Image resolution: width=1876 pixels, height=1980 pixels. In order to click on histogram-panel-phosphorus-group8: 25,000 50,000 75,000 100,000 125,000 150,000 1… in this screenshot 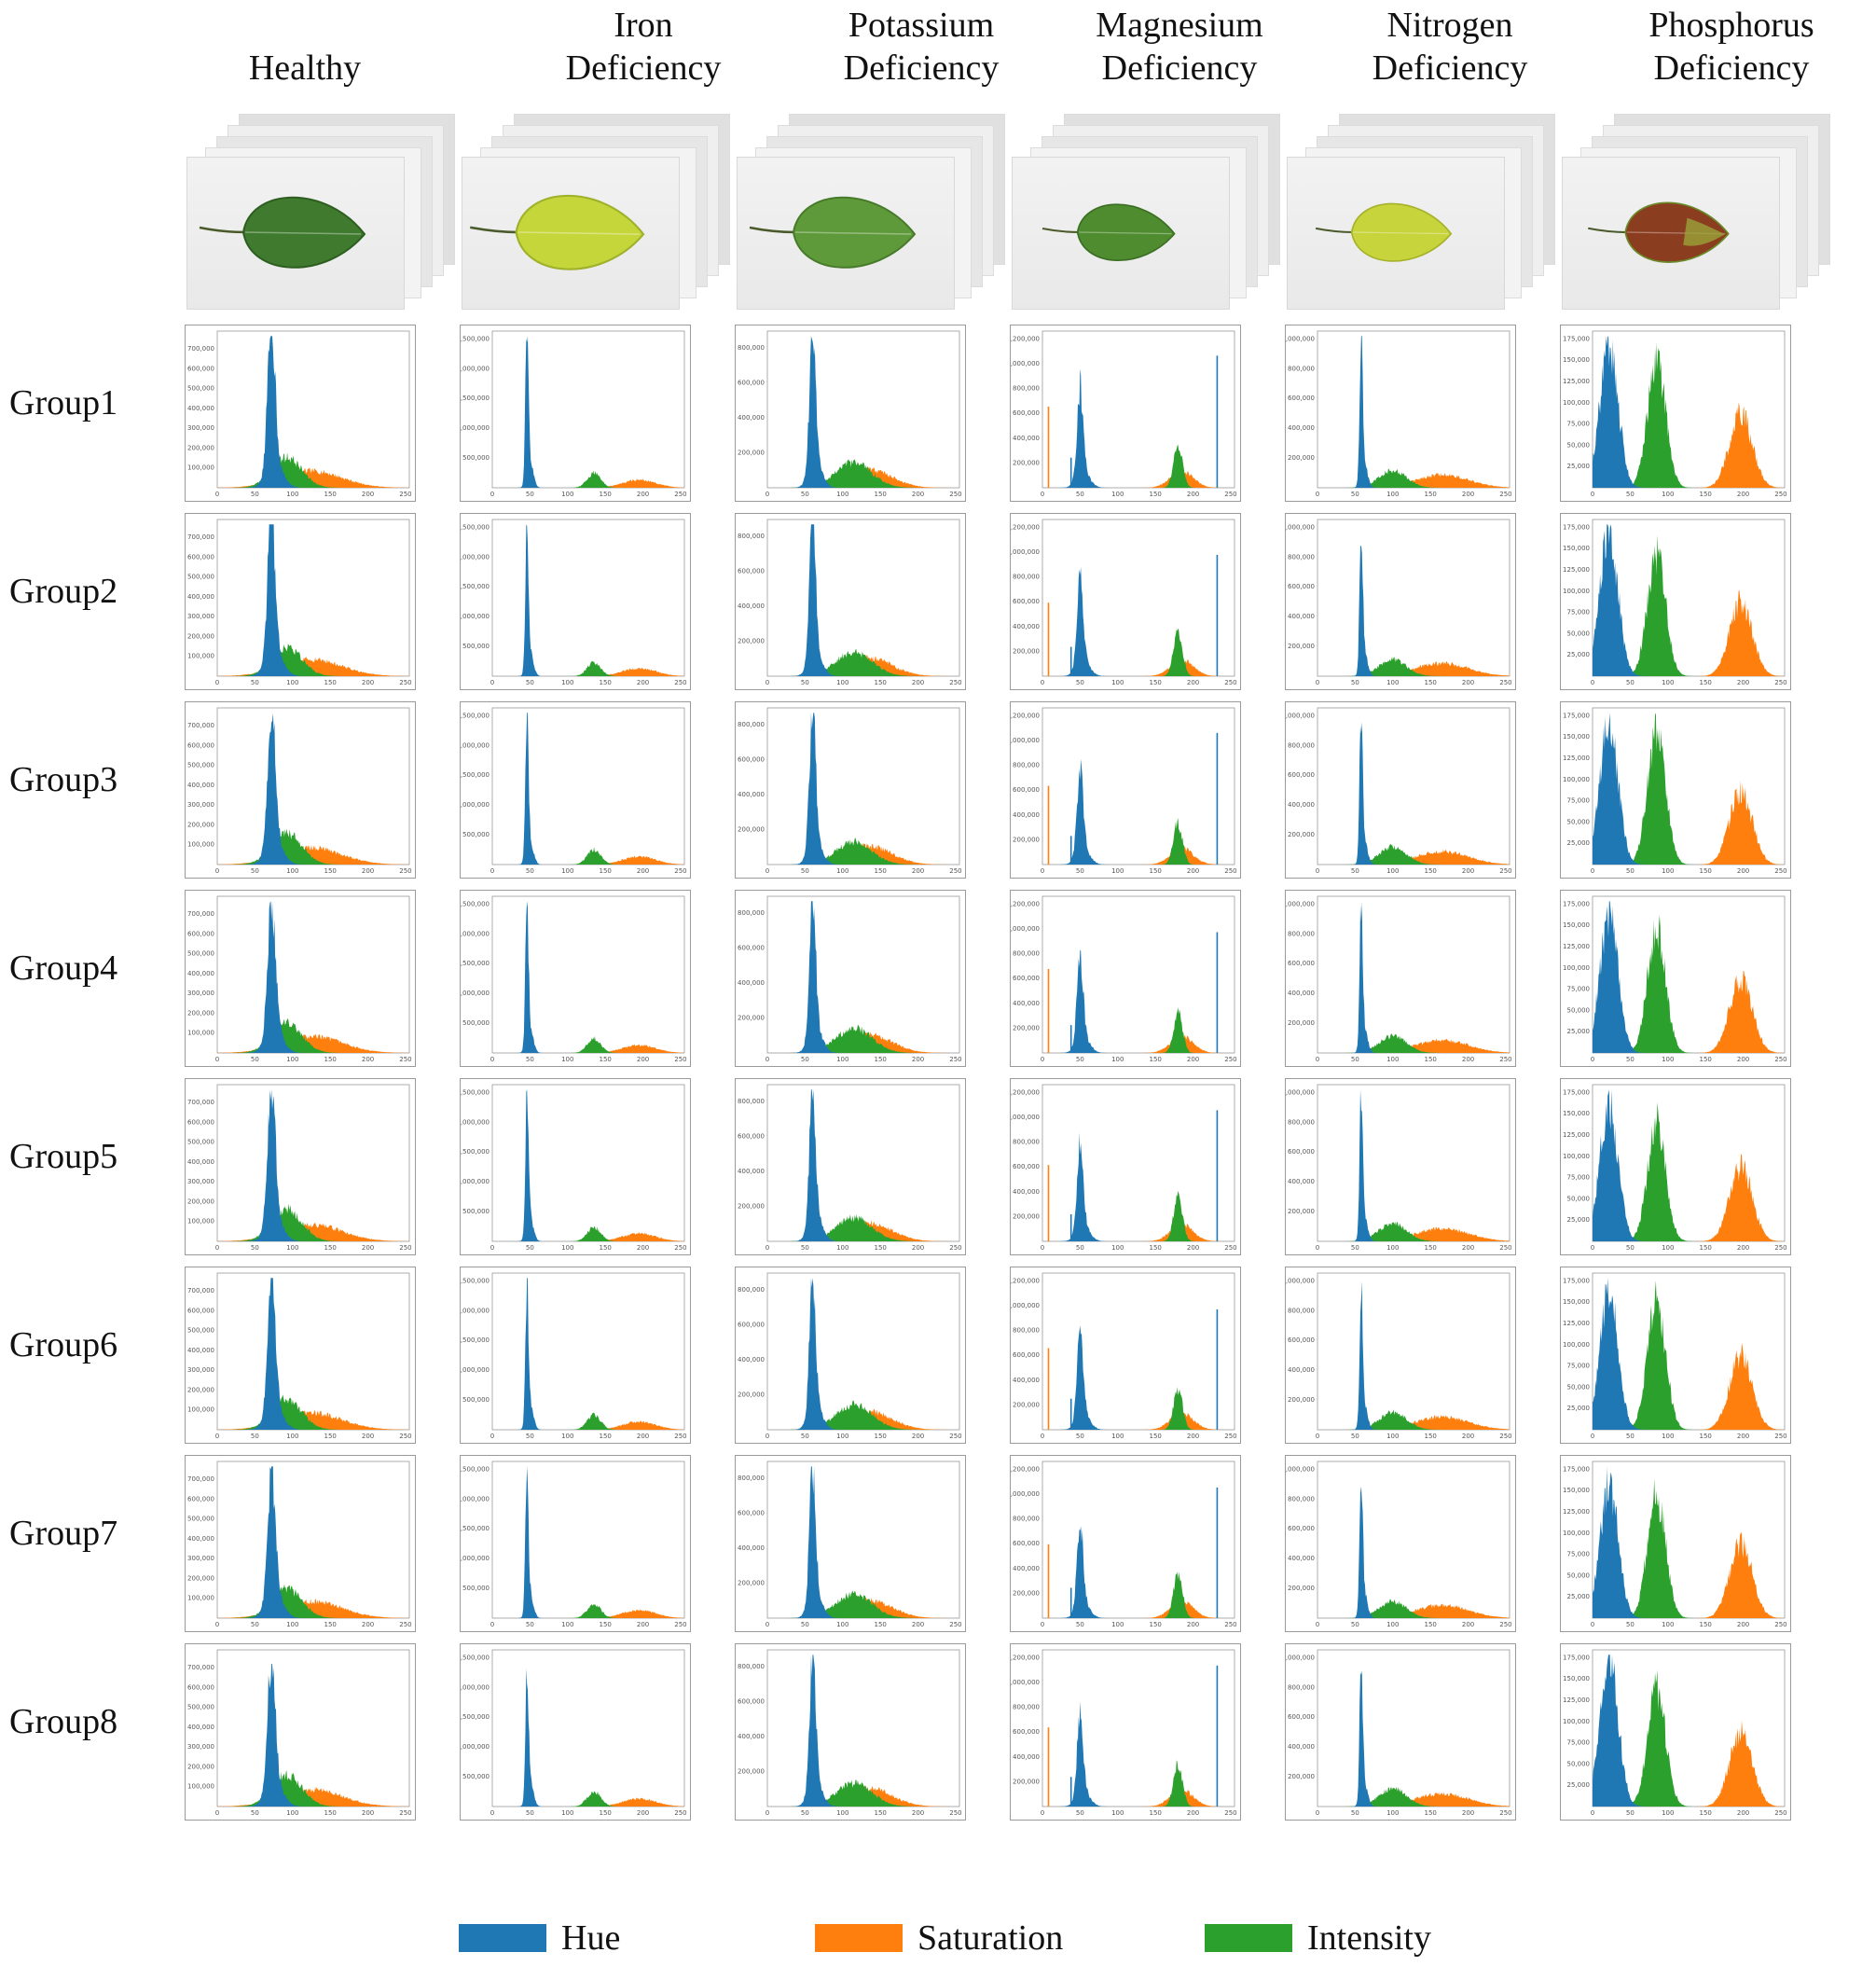, I will do `click(1676, 1732)`.